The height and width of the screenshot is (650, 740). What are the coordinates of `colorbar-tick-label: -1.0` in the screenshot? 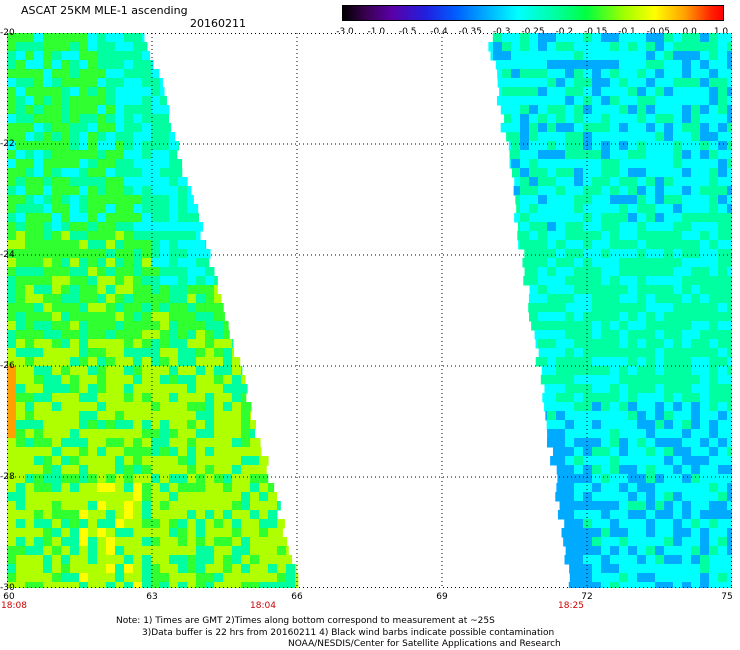 It's located at (376, 32).